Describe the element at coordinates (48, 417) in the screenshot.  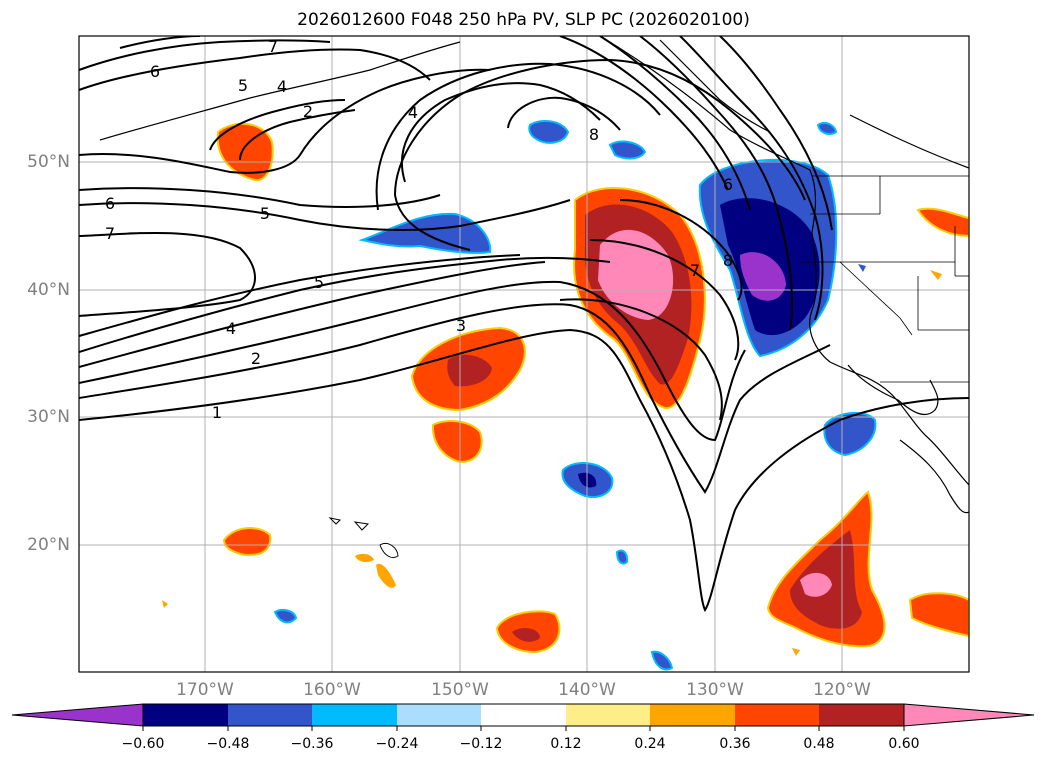
I see `lat-label-30n: 30°N` at that location.